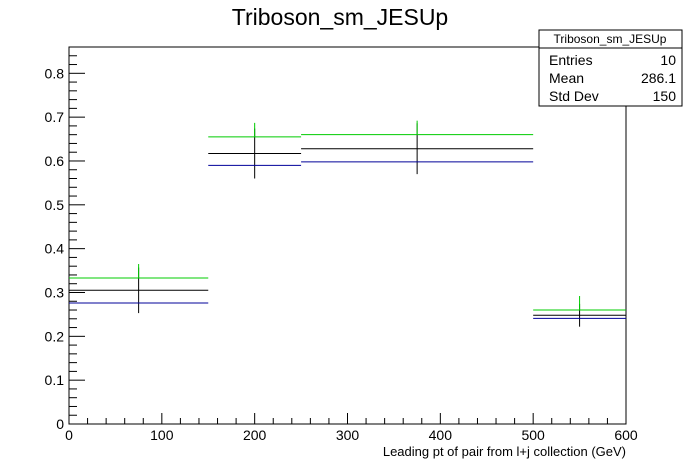 The width and height of the screenshot is (696, 472). What do you see at coordinates (55, 73) in the screenshot?
I see `y-tick-label: 0.8` at bounding box center [55, 73].